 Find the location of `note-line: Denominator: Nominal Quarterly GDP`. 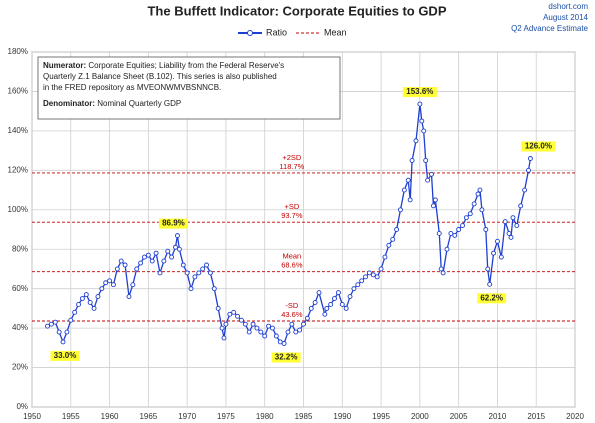

note-line: Denominator: Nominal Quarterly GDP is located at coordinates (112, 103).